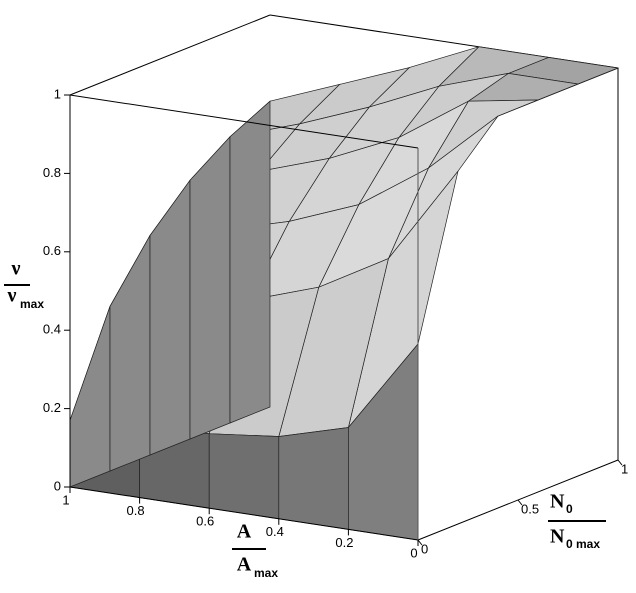  I want to click on z-tick-label: 0.8, so click(52, 172).